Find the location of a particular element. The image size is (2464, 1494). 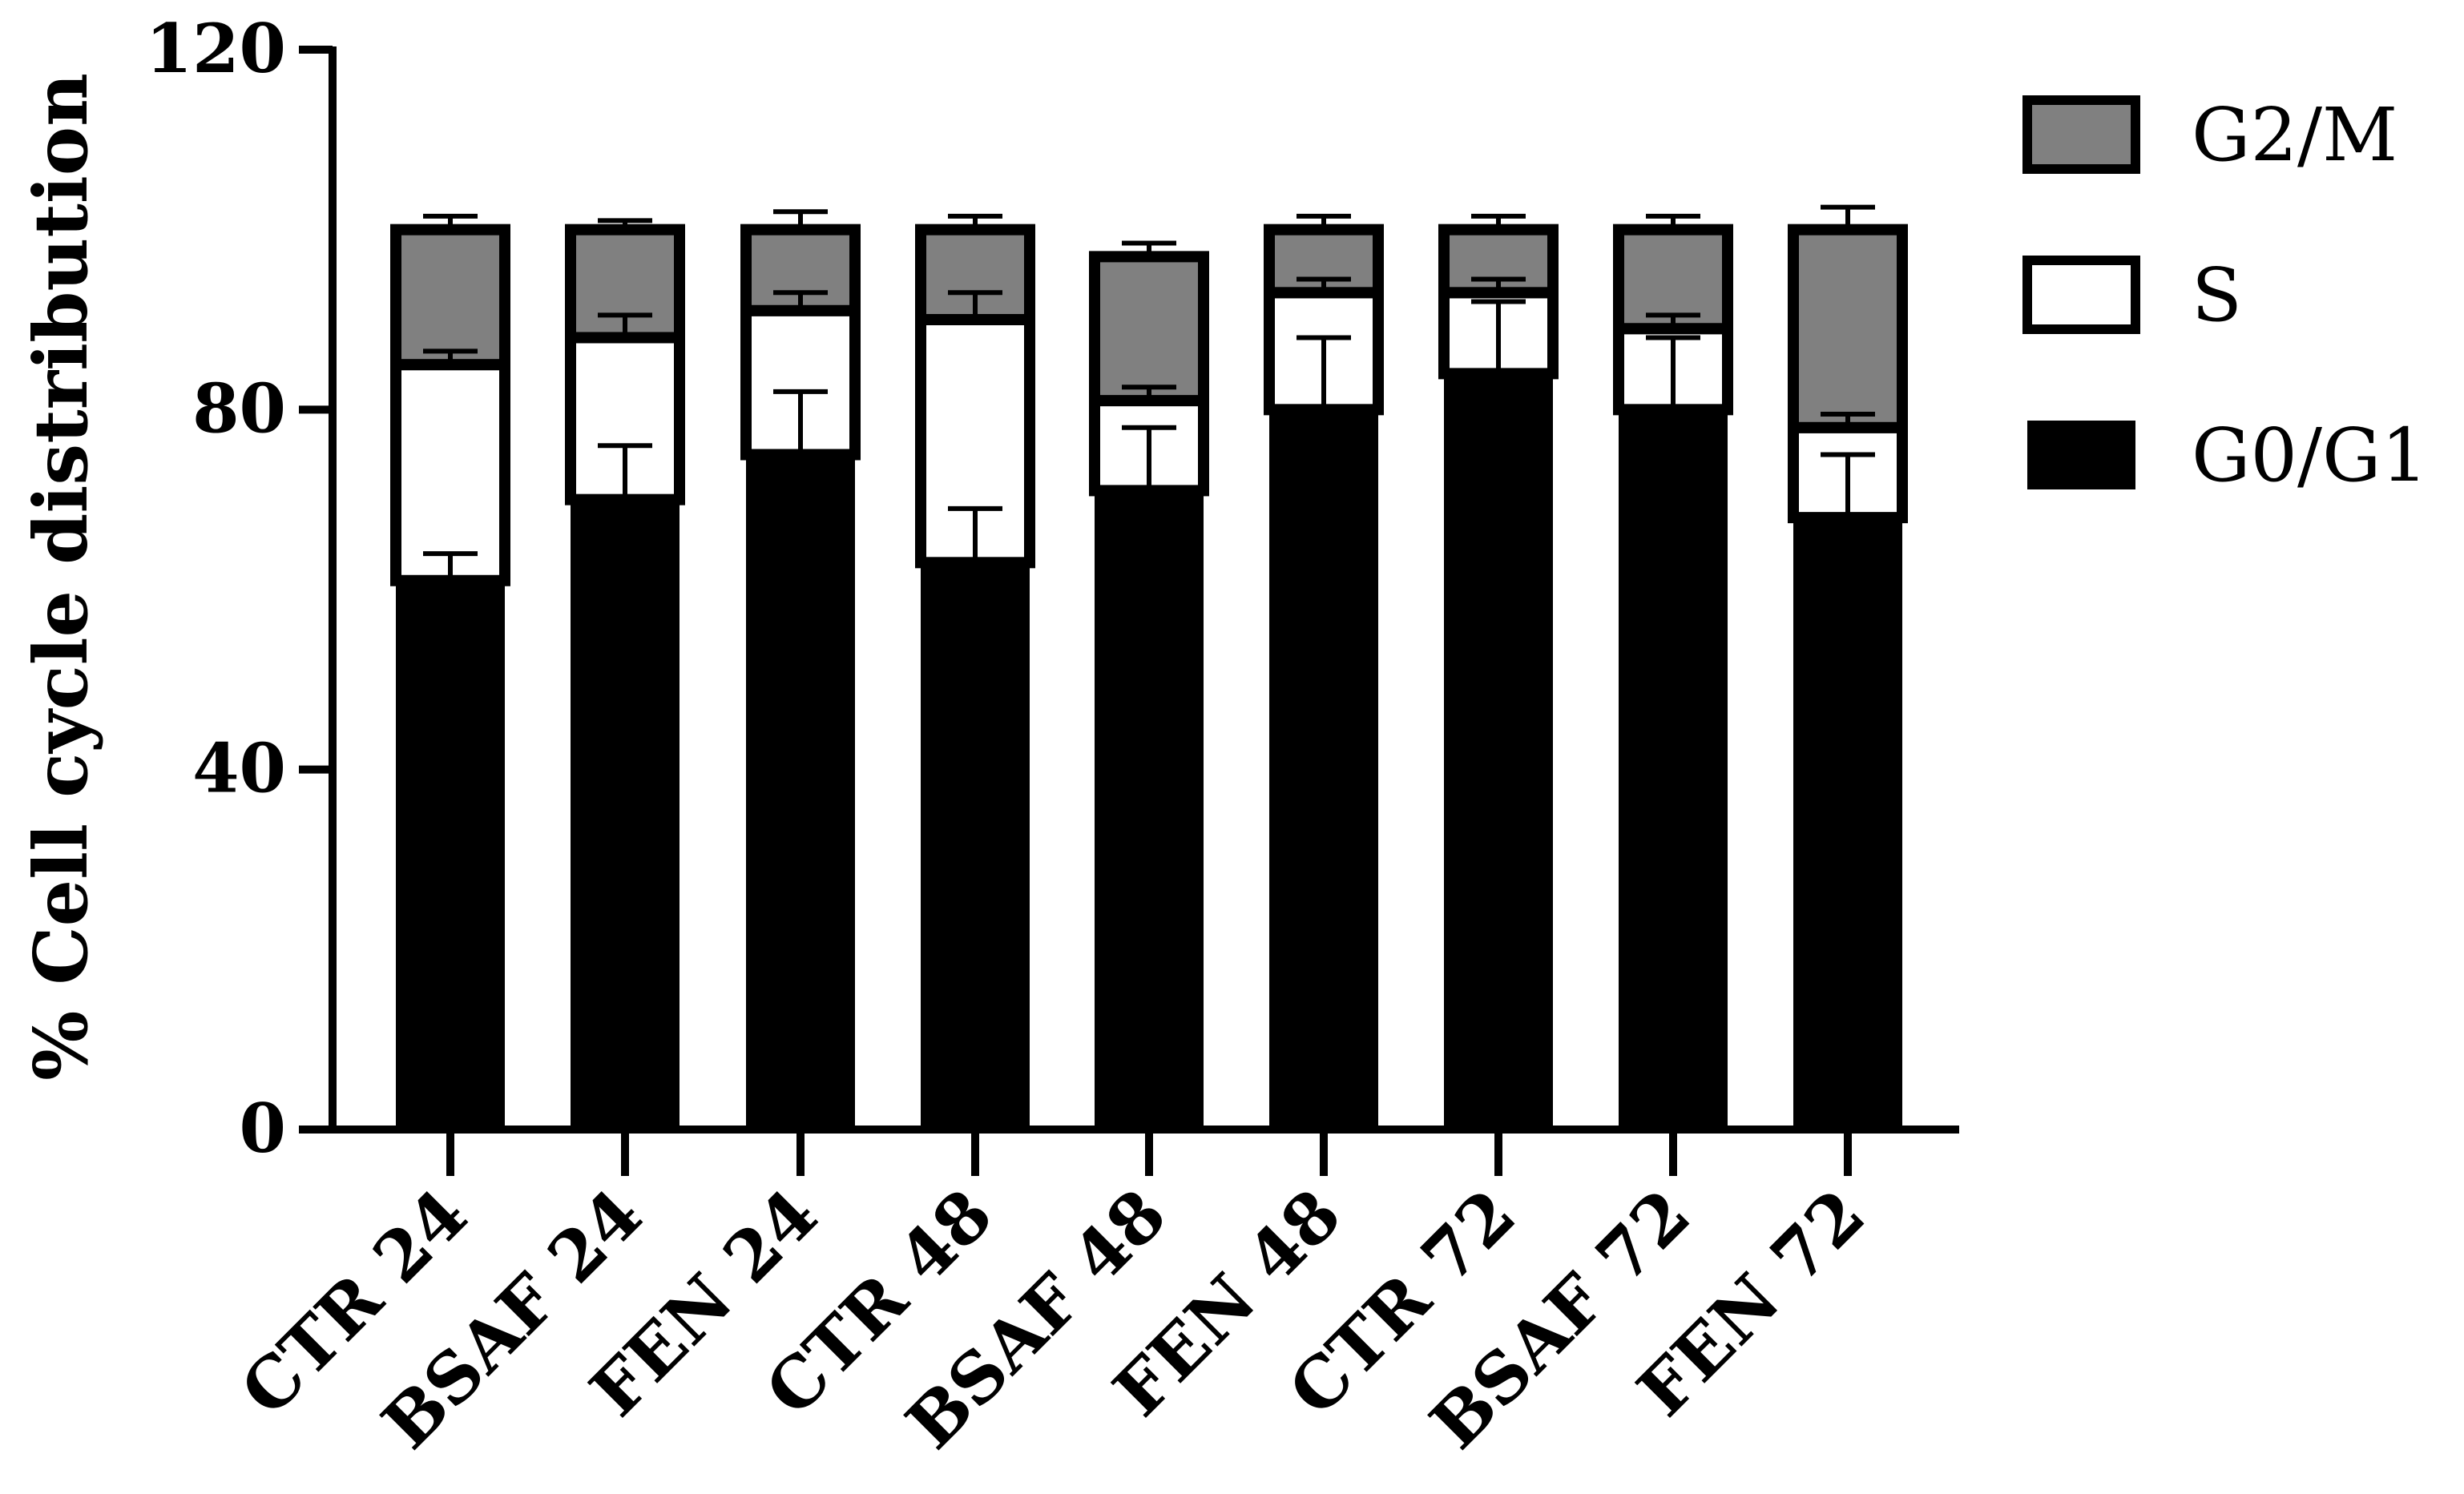

y-tick-label: 120 is located at coordinates (216, 48).